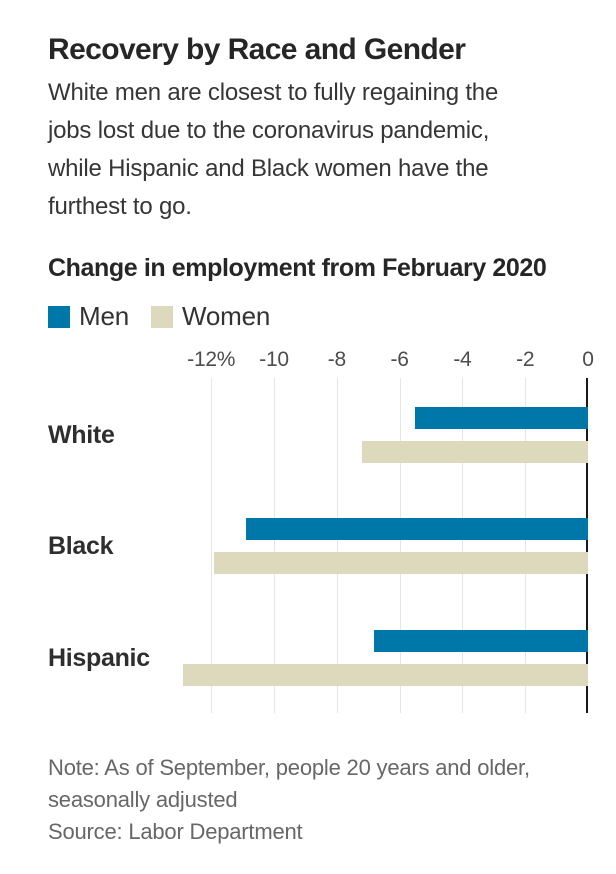 The image size is (616, 874). What do you see at coordinates (81, 546) in the screenshot?
I see `category-label-black: Black` at bounding box center [81, 546].